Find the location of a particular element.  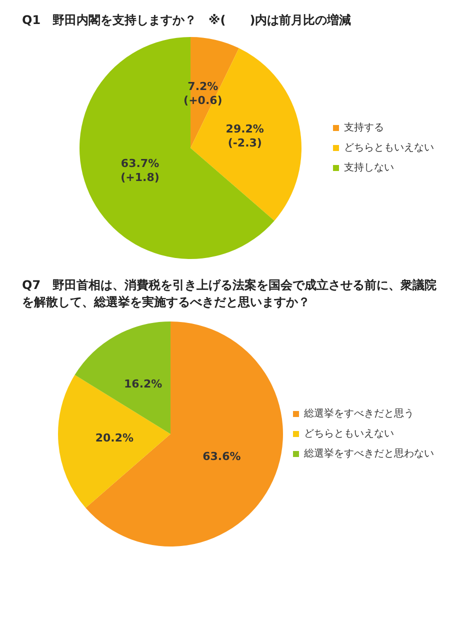

data-label: 16.2% is located at coordinates (143, 385).